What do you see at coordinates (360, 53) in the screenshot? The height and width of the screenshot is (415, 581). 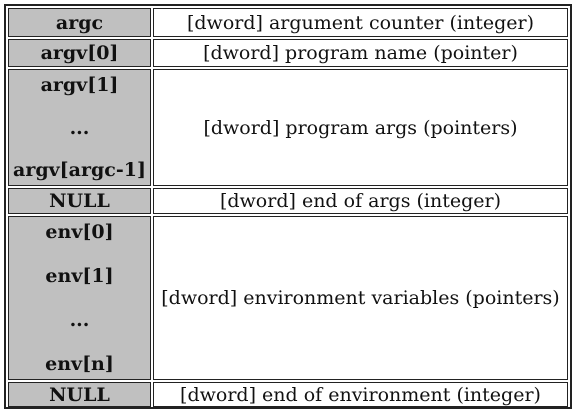 I see `row-description: [dword] program name (pointer)` at bounding box center [360, 53].